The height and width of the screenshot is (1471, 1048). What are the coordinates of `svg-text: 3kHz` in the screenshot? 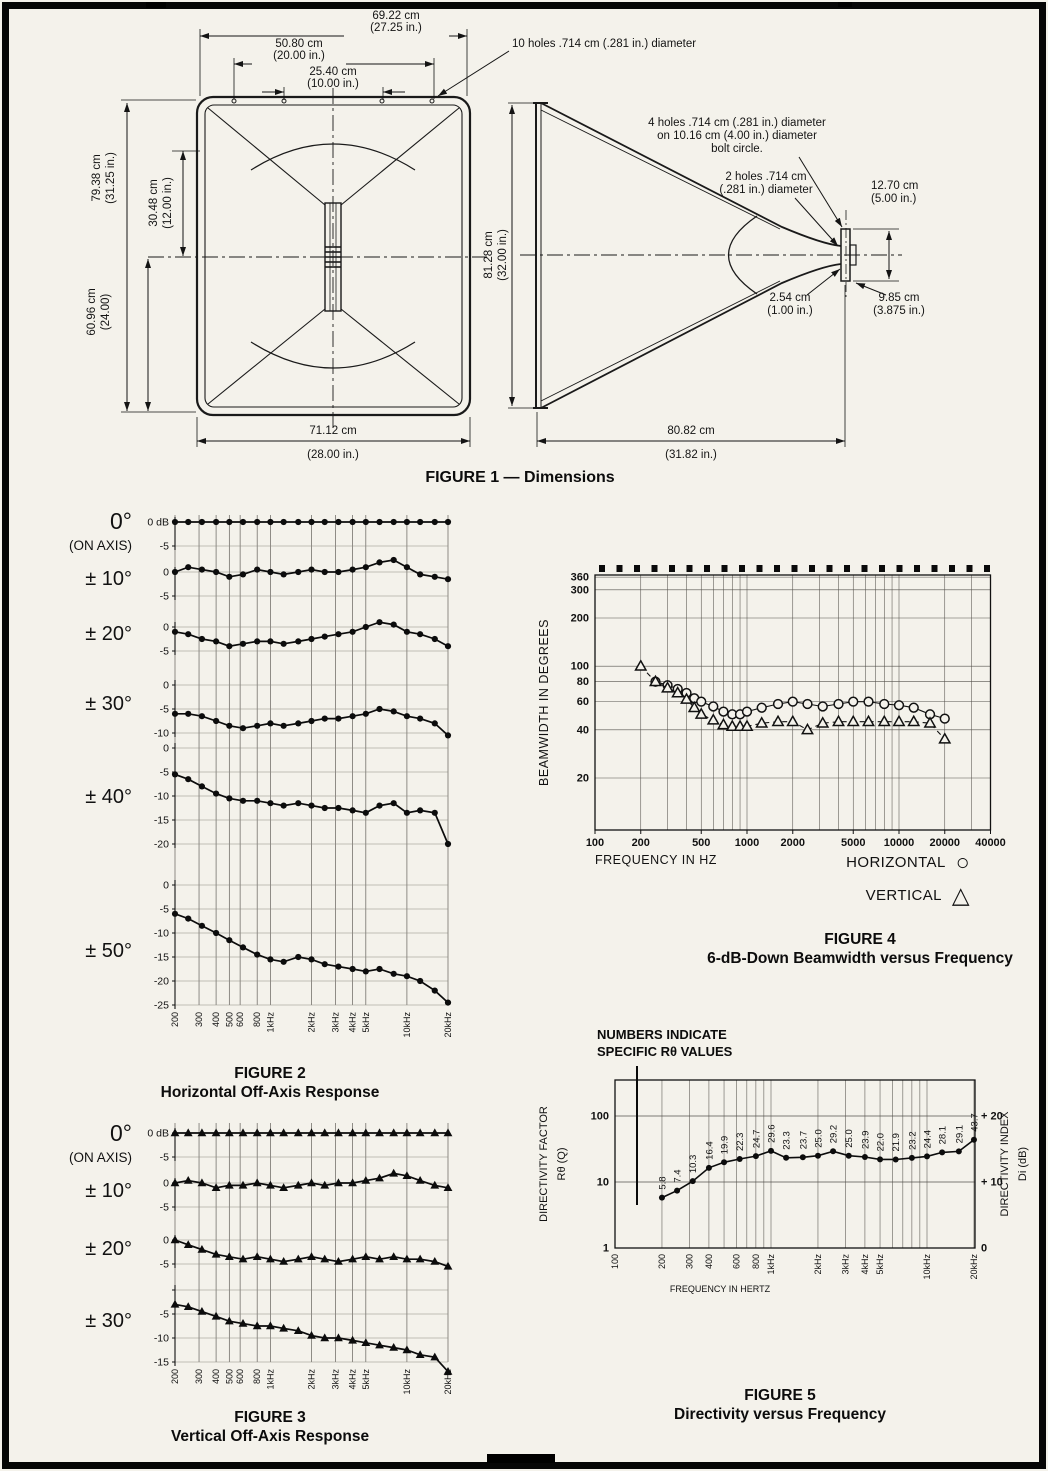 It's located at (336, 1022).